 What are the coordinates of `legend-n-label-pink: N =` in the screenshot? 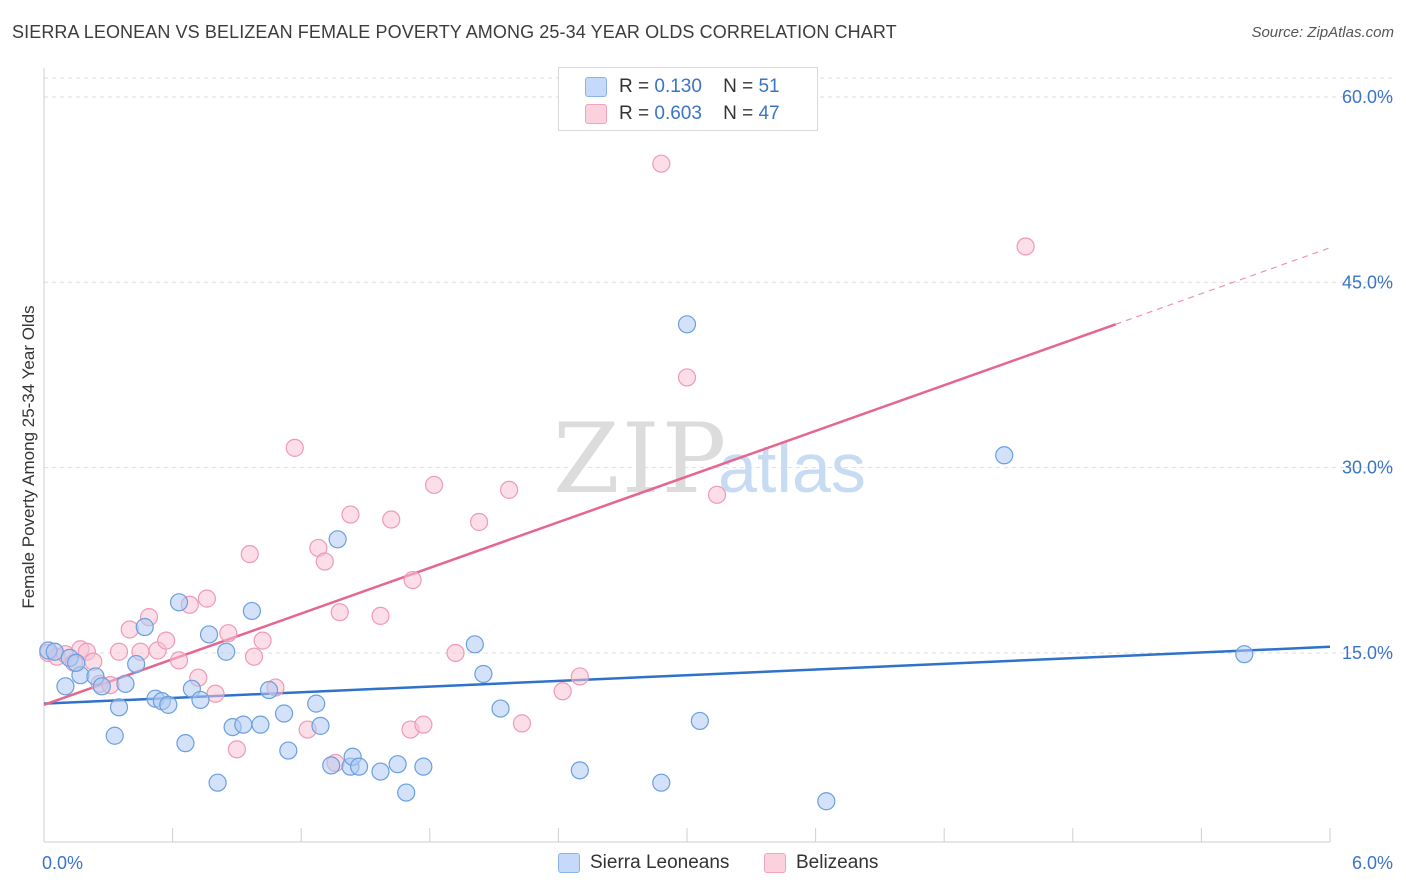 It's located at (738, 113).